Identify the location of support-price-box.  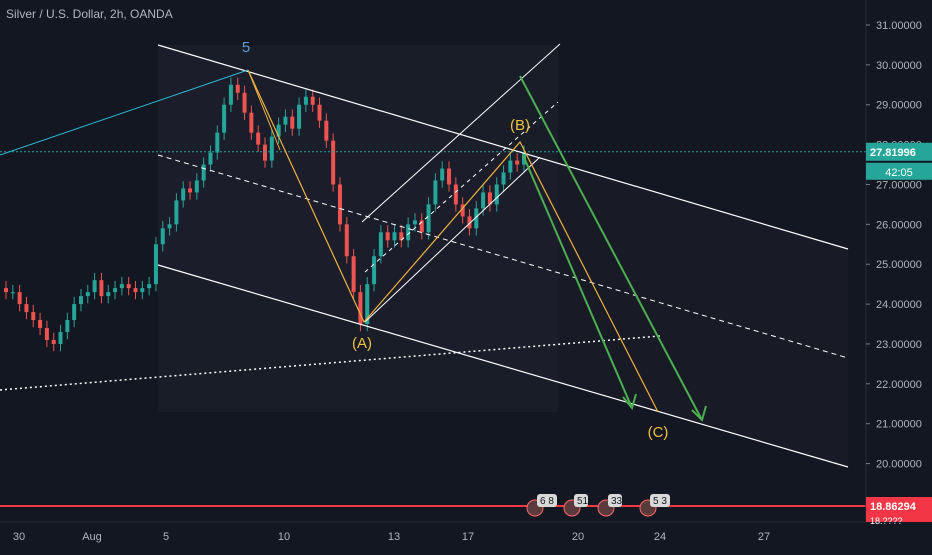
(899, 506).